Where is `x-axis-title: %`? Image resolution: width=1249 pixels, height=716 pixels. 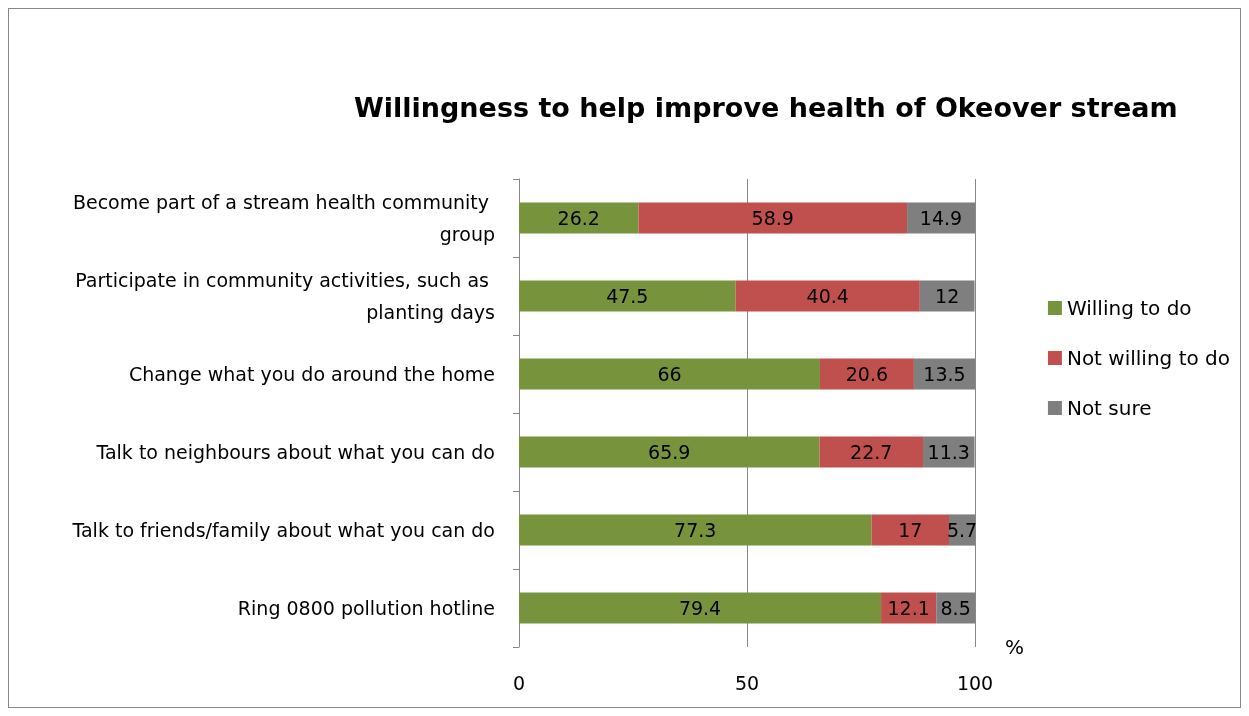
x-axis-title: % is located at coordinates (1015, 647).